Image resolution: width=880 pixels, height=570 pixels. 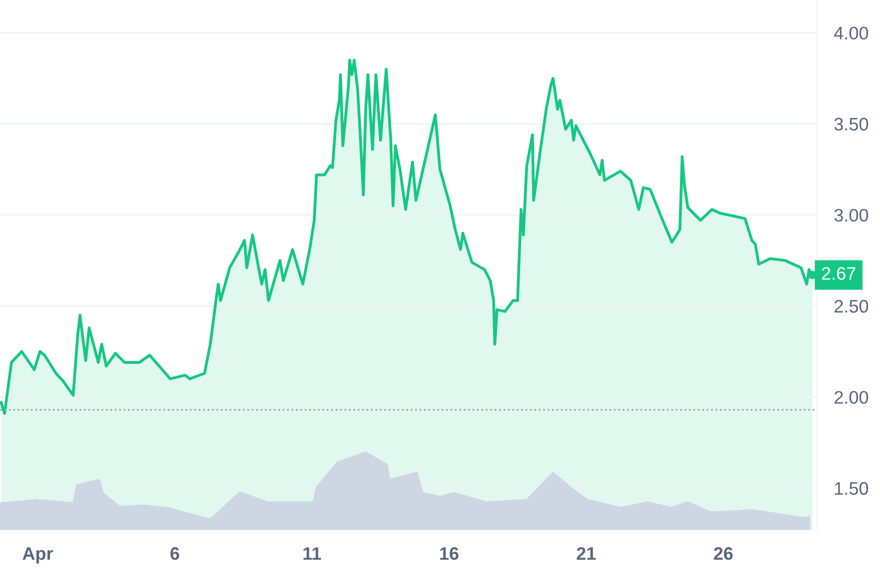 What do you see at coordinates (851, 488) in the screenshot?
I see `y-tick-label: 1.50` at bounding box center [851, 488].